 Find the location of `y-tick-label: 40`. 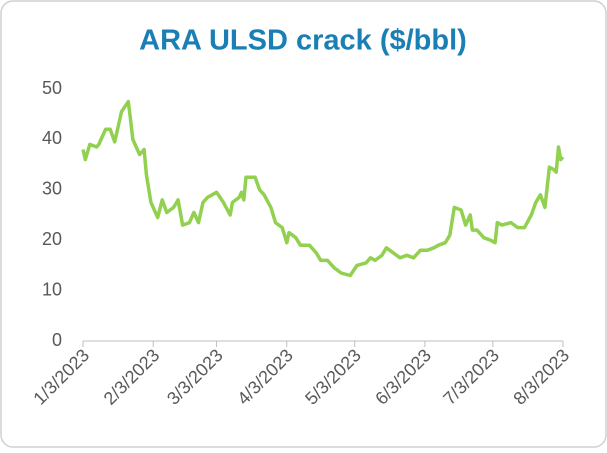

y-tick-label: 40 is located at coordinates (52, 138).